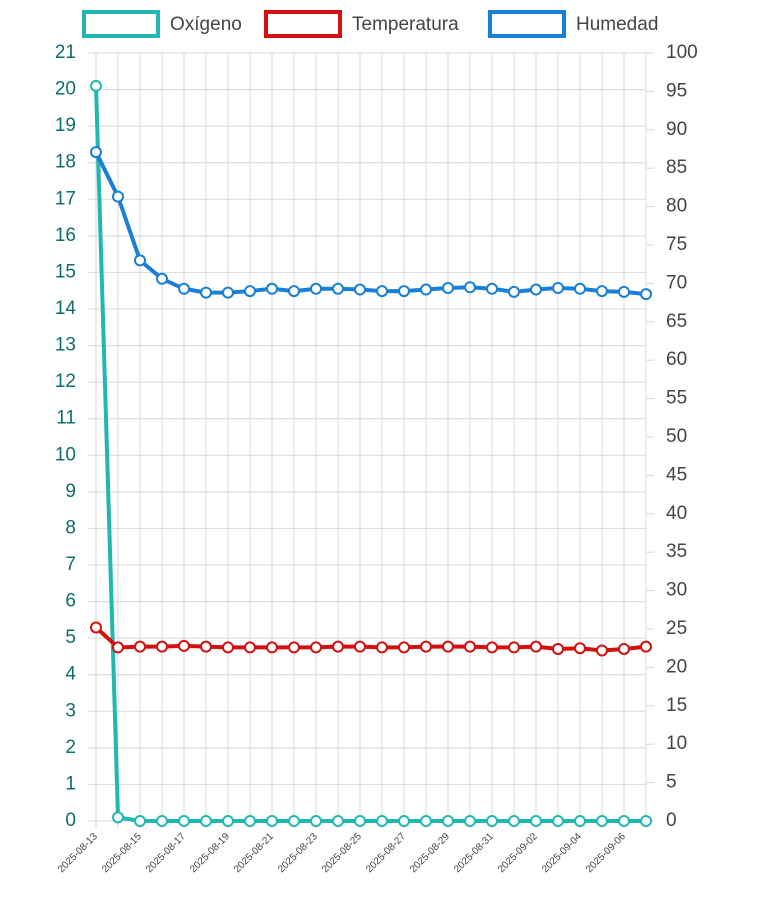  What do you see at coordinates (70, 601) in the screenshot?
I see `y-tick-label: 6` at bounding box center [70, 601].